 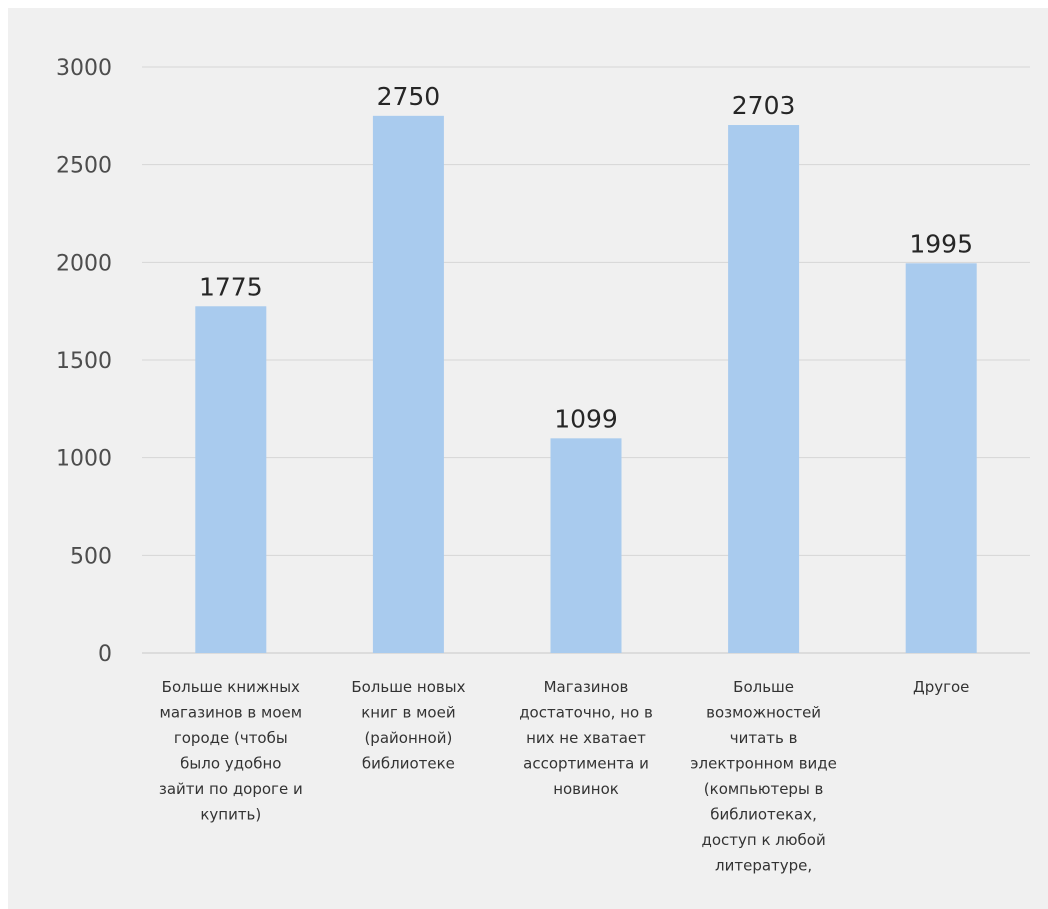 What do you see at coordinates (586, 687) in the screenshot?
I see `category-label-line: Магазинов` at bounding box center [586, 687].